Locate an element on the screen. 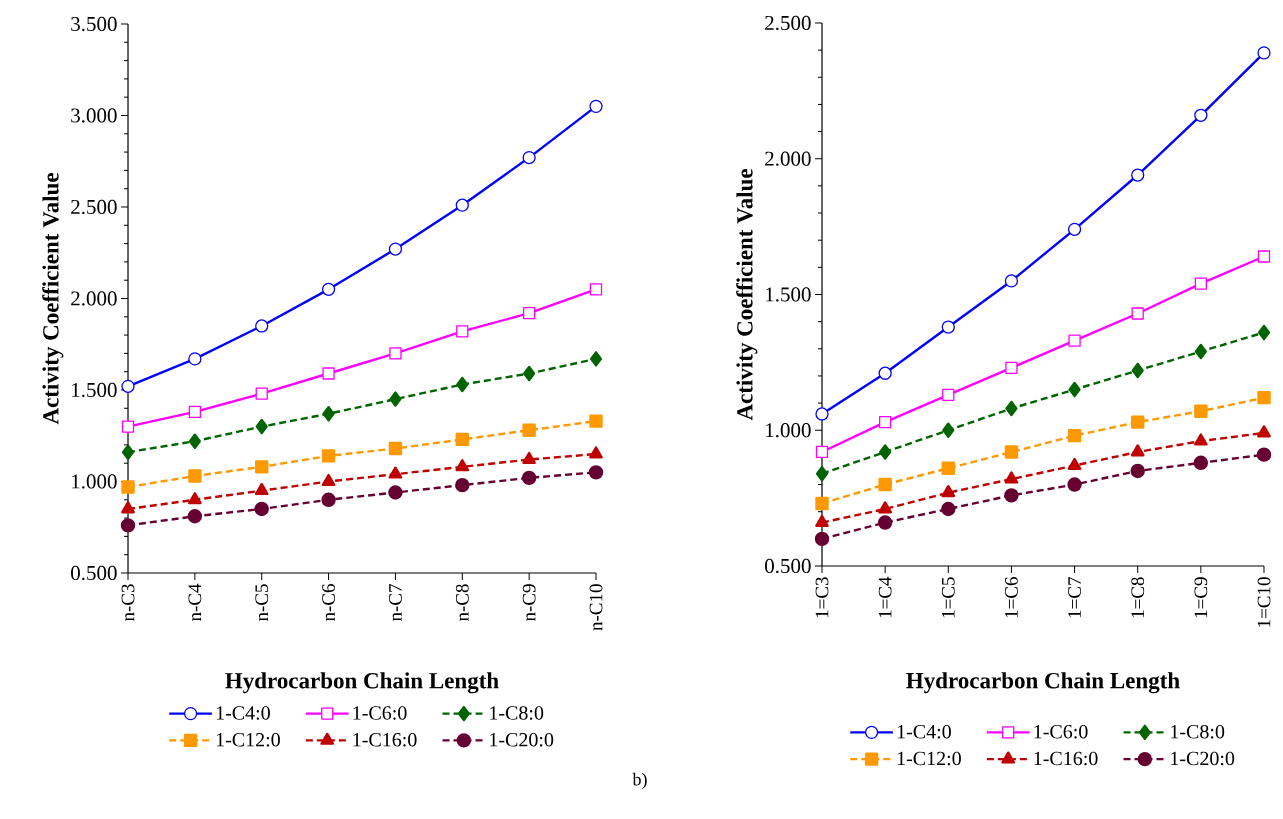 The image size is (1283, 819). x-tick-label: 1=C7 is located at coordinates (1074, 597).